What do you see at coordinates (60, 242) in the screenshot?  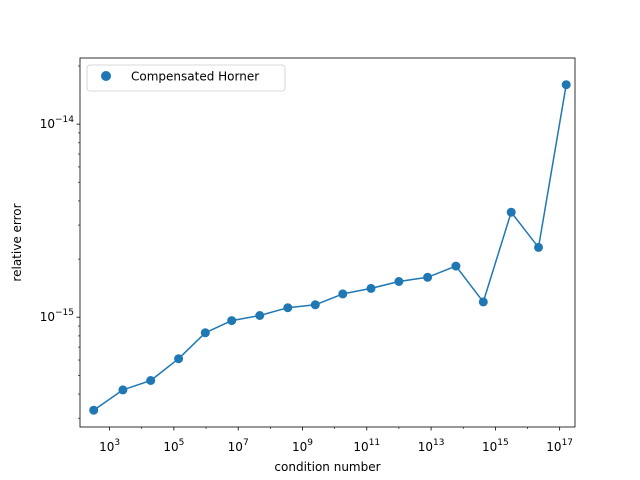 I see `y-axis-ticks: 10−15 10−14` at bounding box center [60, 242].